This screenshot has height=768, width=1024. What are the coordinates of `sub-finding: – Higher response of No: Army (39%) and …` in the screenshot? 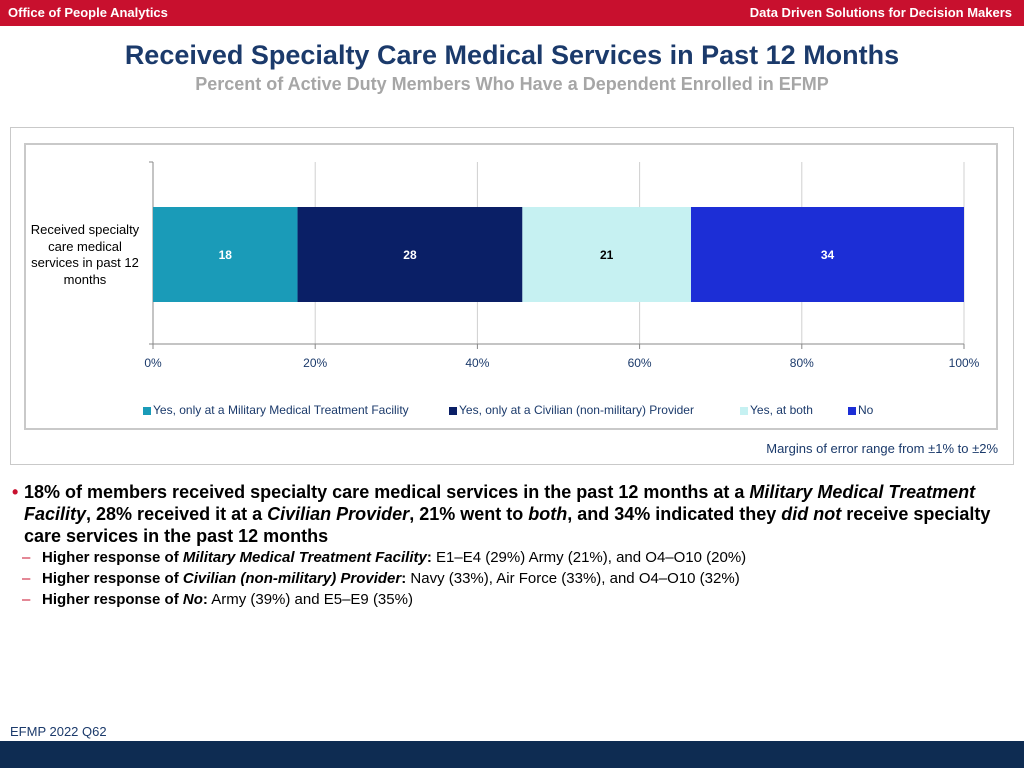 It's located at (217, 599).